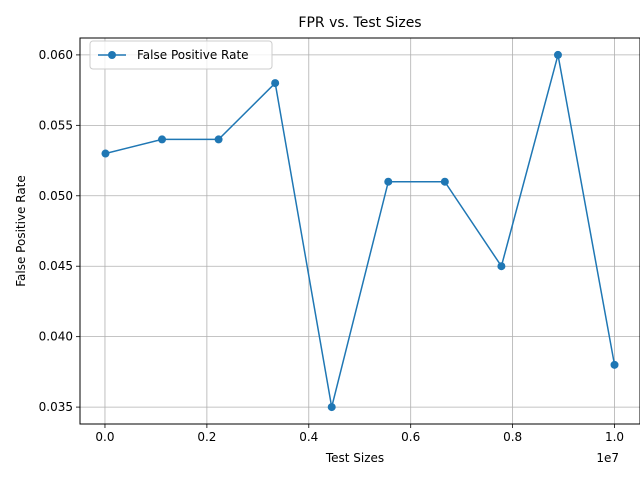  Describe the element at coordinates (56, 125) in the screenshot. I see `y-tick-label: 0.055` at that location.